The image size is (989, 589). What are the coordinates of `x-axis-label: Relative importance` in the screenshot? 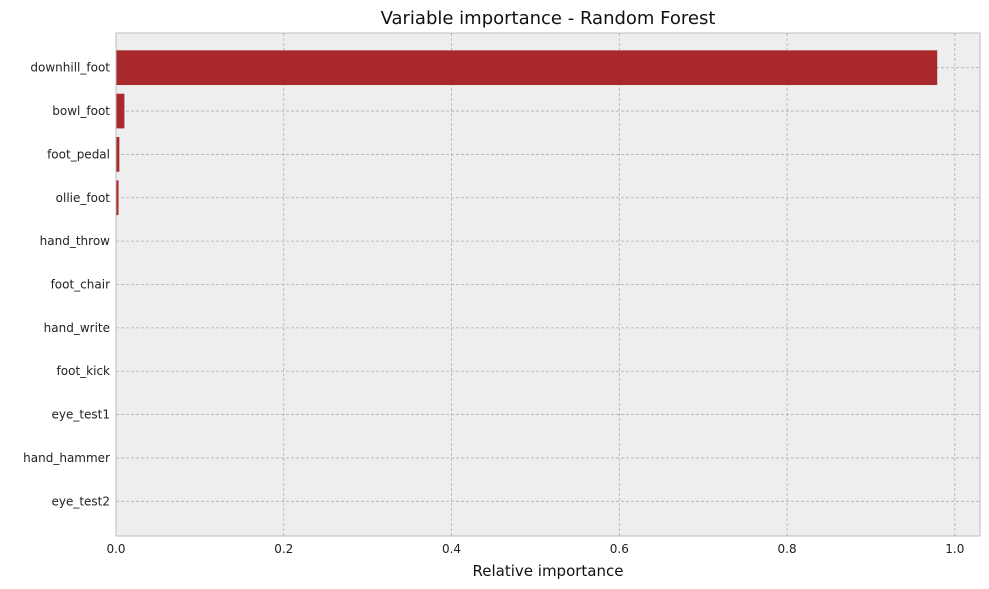 It's located at (548, 571).